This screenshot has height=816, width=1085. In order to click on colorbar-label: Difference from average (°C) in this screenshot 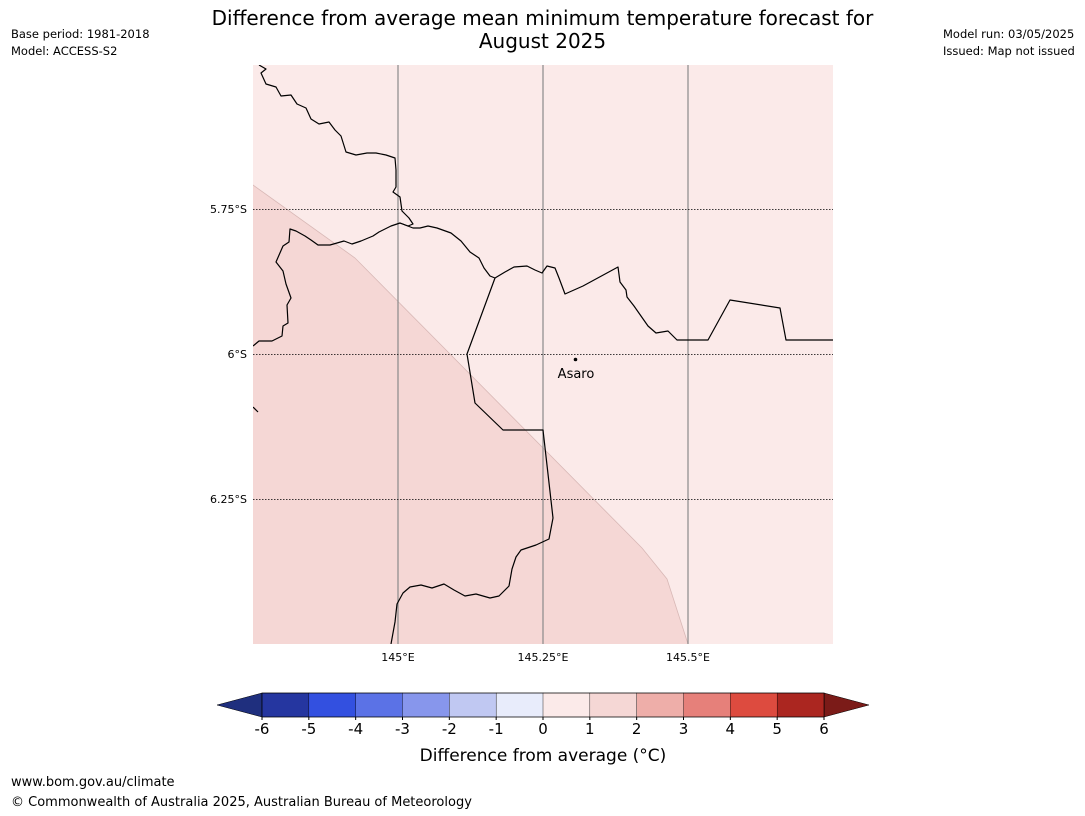, I will do `click(543, 756)`.